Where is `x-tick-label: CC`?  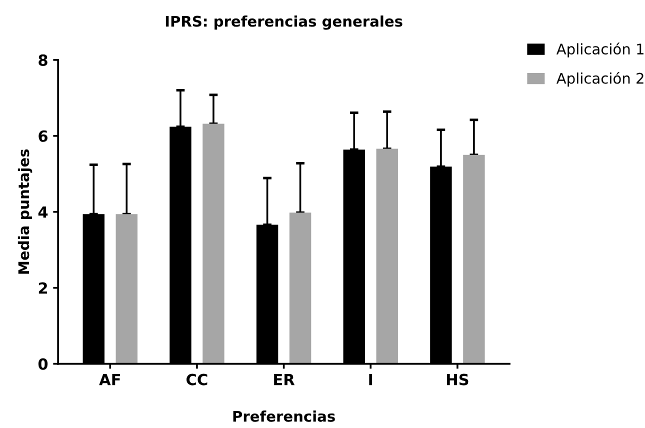
x-tick-label: CC is located at coordinates (197, 380).